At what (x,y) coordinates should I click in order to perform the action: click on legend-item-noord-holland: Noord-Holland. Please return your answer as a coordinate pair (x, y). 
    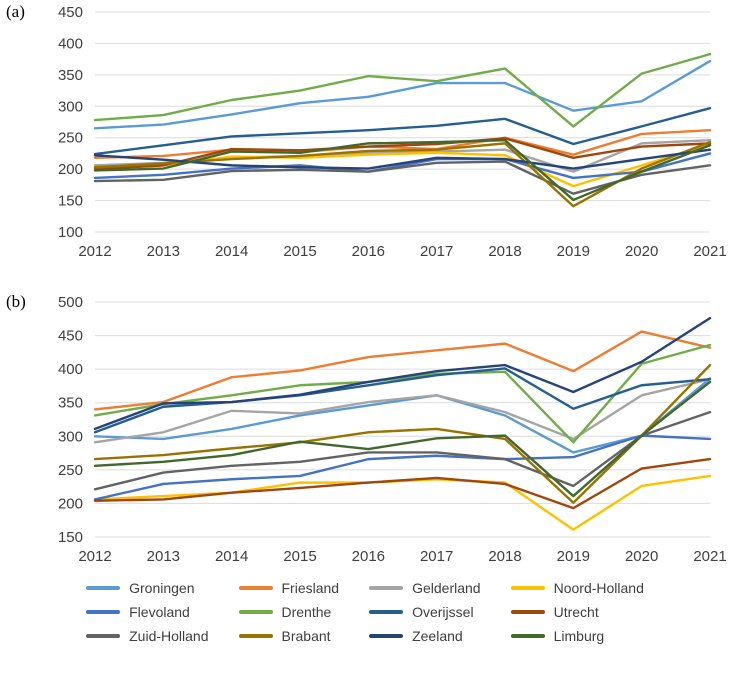
    Looking at the image, I should click on (577, 588).